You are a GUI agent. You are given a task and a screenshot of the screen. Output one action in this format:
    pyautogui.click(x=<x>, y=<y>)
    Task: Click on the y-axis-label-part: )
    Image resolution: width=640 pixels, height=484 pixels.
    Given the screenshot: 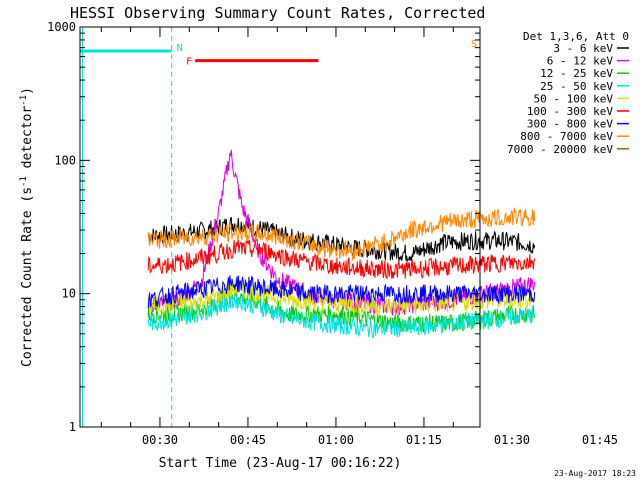 What is the action you would take?
    pyautogui.click(x=27, y=91)
    